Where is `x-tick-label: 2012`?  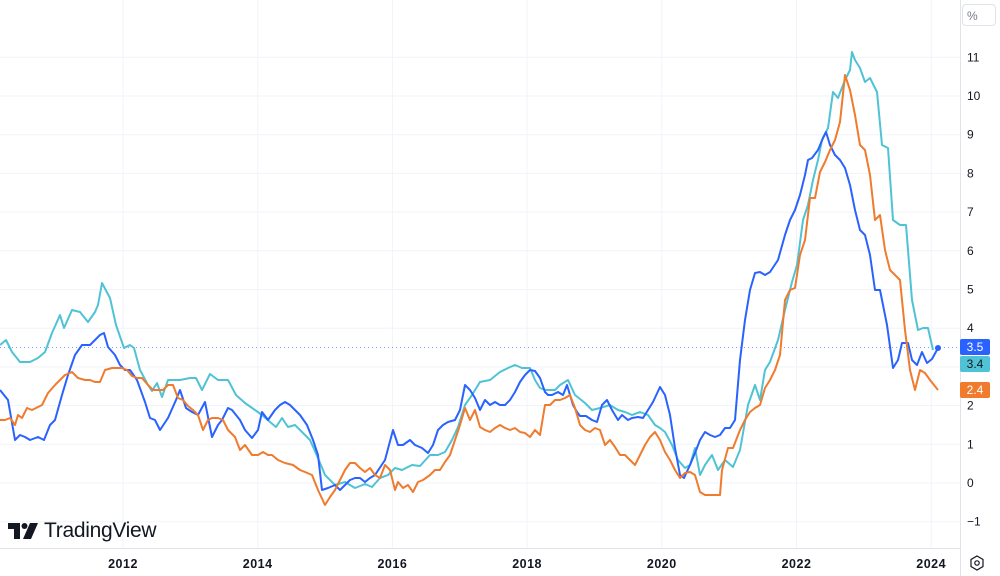 x-tick-label: 2012 is located at coordinates (123, 564).